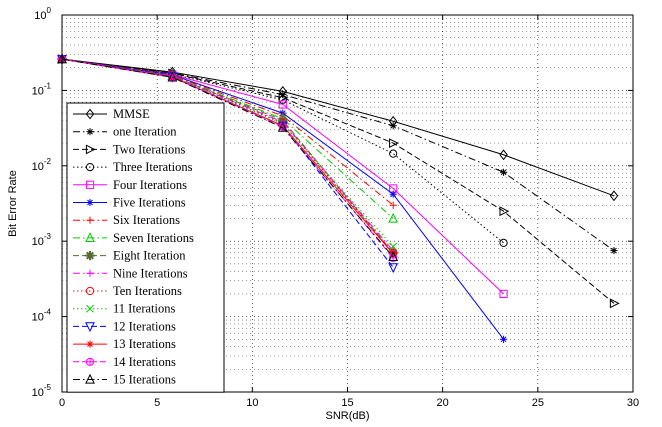  Describe the element at coordinates (144, 344) in the screenshot. I see `legend-label: 13 Iterations` at that location.